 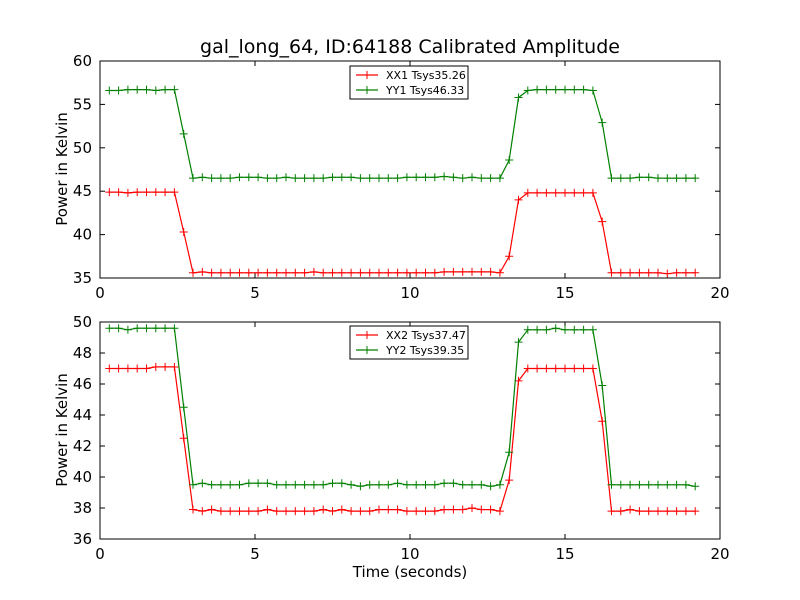 What do you see at coordinates (100, 293) in the screenshot?
I see `x-tick-label: 0` at bounding box center [100, 293].